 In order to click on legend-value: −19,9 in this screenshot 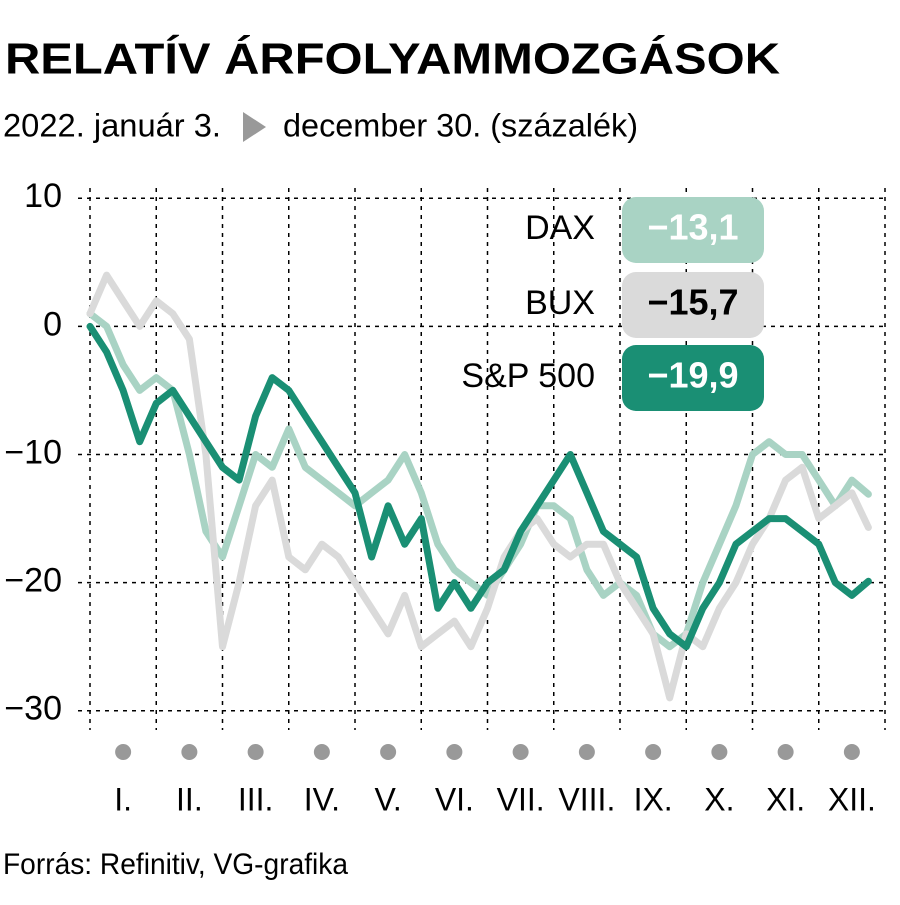, I will do `click(692, 375)`.